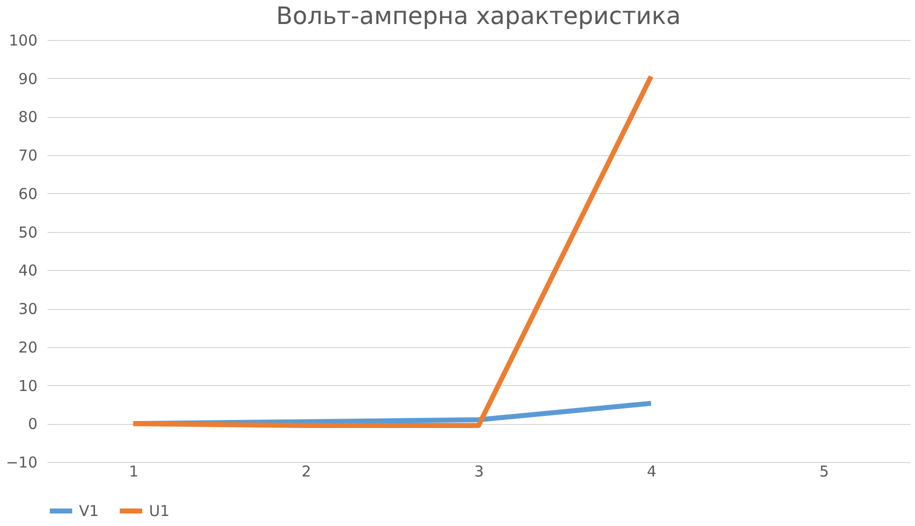 The image size is (915, 526). What do you see at coordinates (28, 79) in the screenshot?
I see `y-tick-label: 90` at bounding box center [28, 79].